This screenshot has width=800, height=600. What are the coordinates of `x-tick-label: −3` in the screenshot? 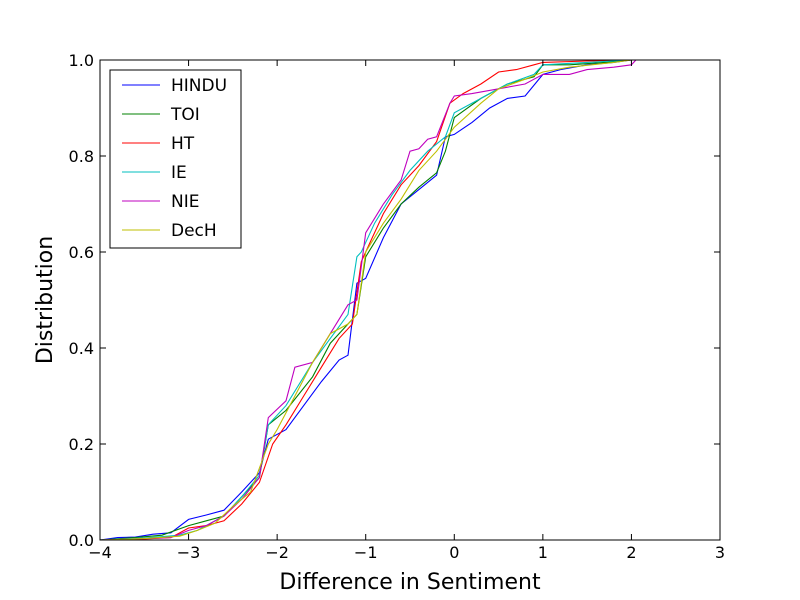 It's located at (189, 552).